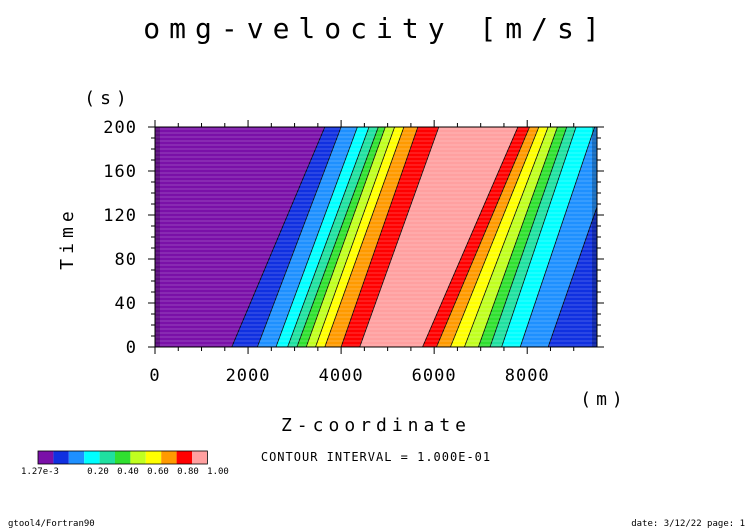  Describe the element at coordinates (120, 172) in the screenshot. I see `y-tick-label: 160` at that location.